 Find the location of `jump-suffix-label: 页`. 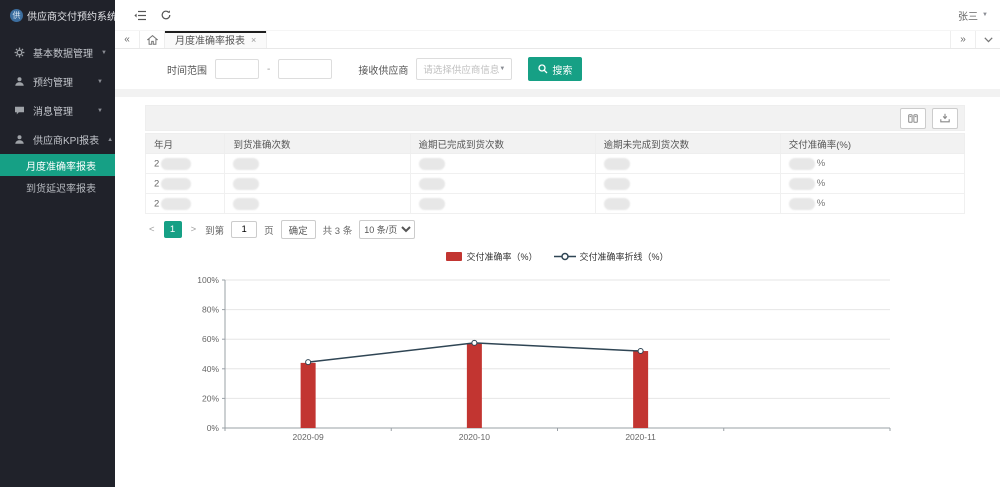

jump-suffix-label: 页 is located at coordinates (269, 231).